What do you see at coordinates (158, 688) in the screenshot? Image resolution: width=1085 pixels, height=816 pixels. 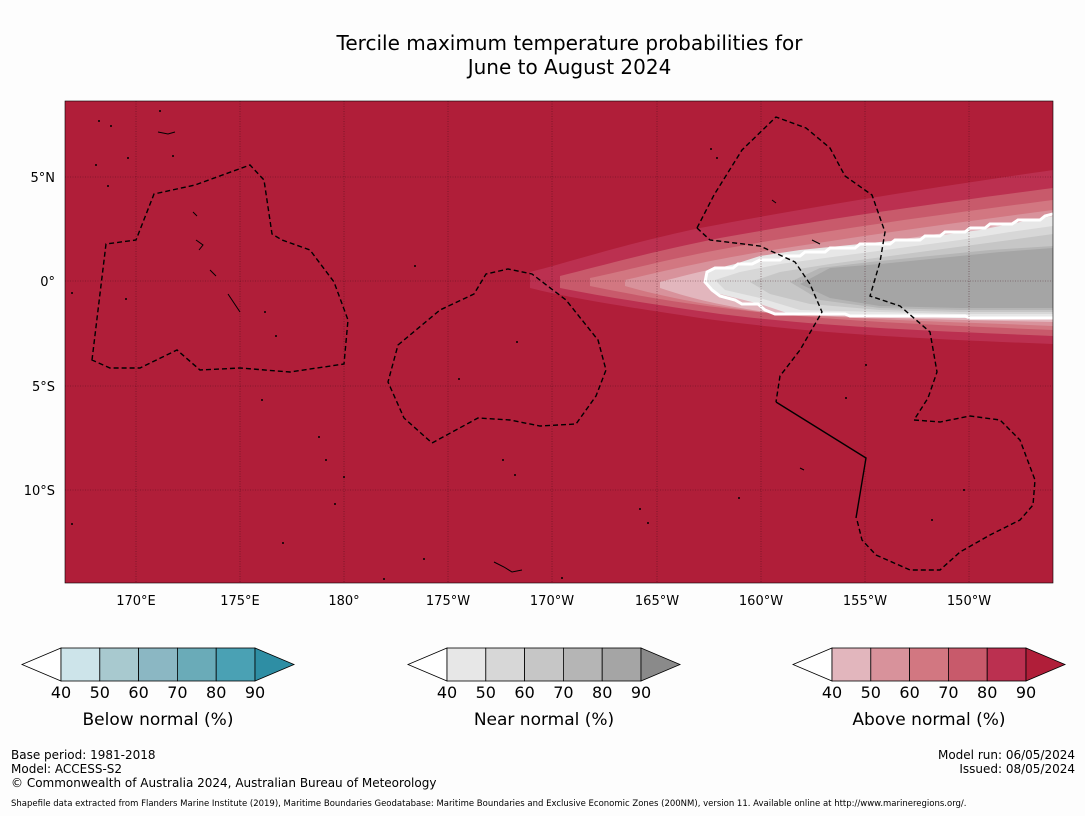 I see `colorbar: 40 50 60 70 80 90 Below normal (%)` at bounding box center [158, 688].